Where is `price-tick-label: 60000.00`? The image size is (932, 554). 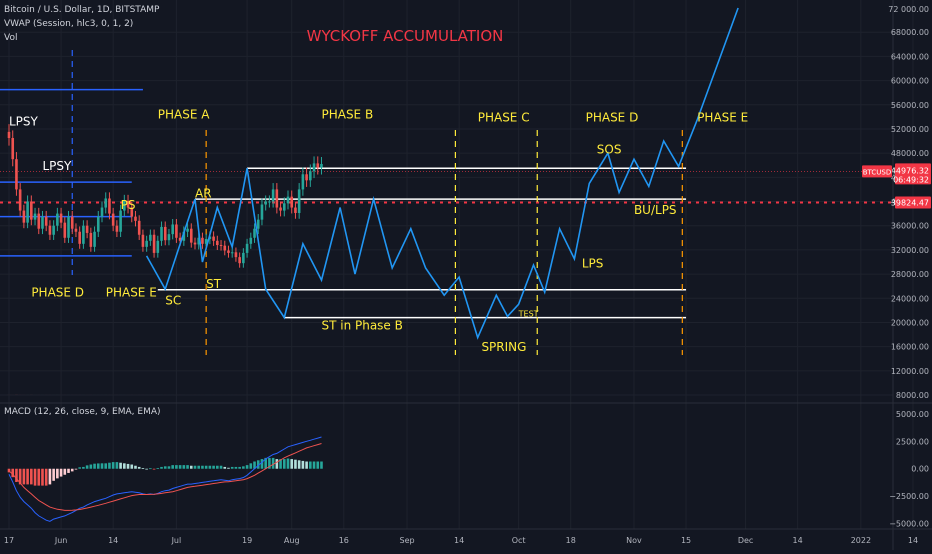
price-tick-label: 60000.00 is located at coordinates (910, 81).